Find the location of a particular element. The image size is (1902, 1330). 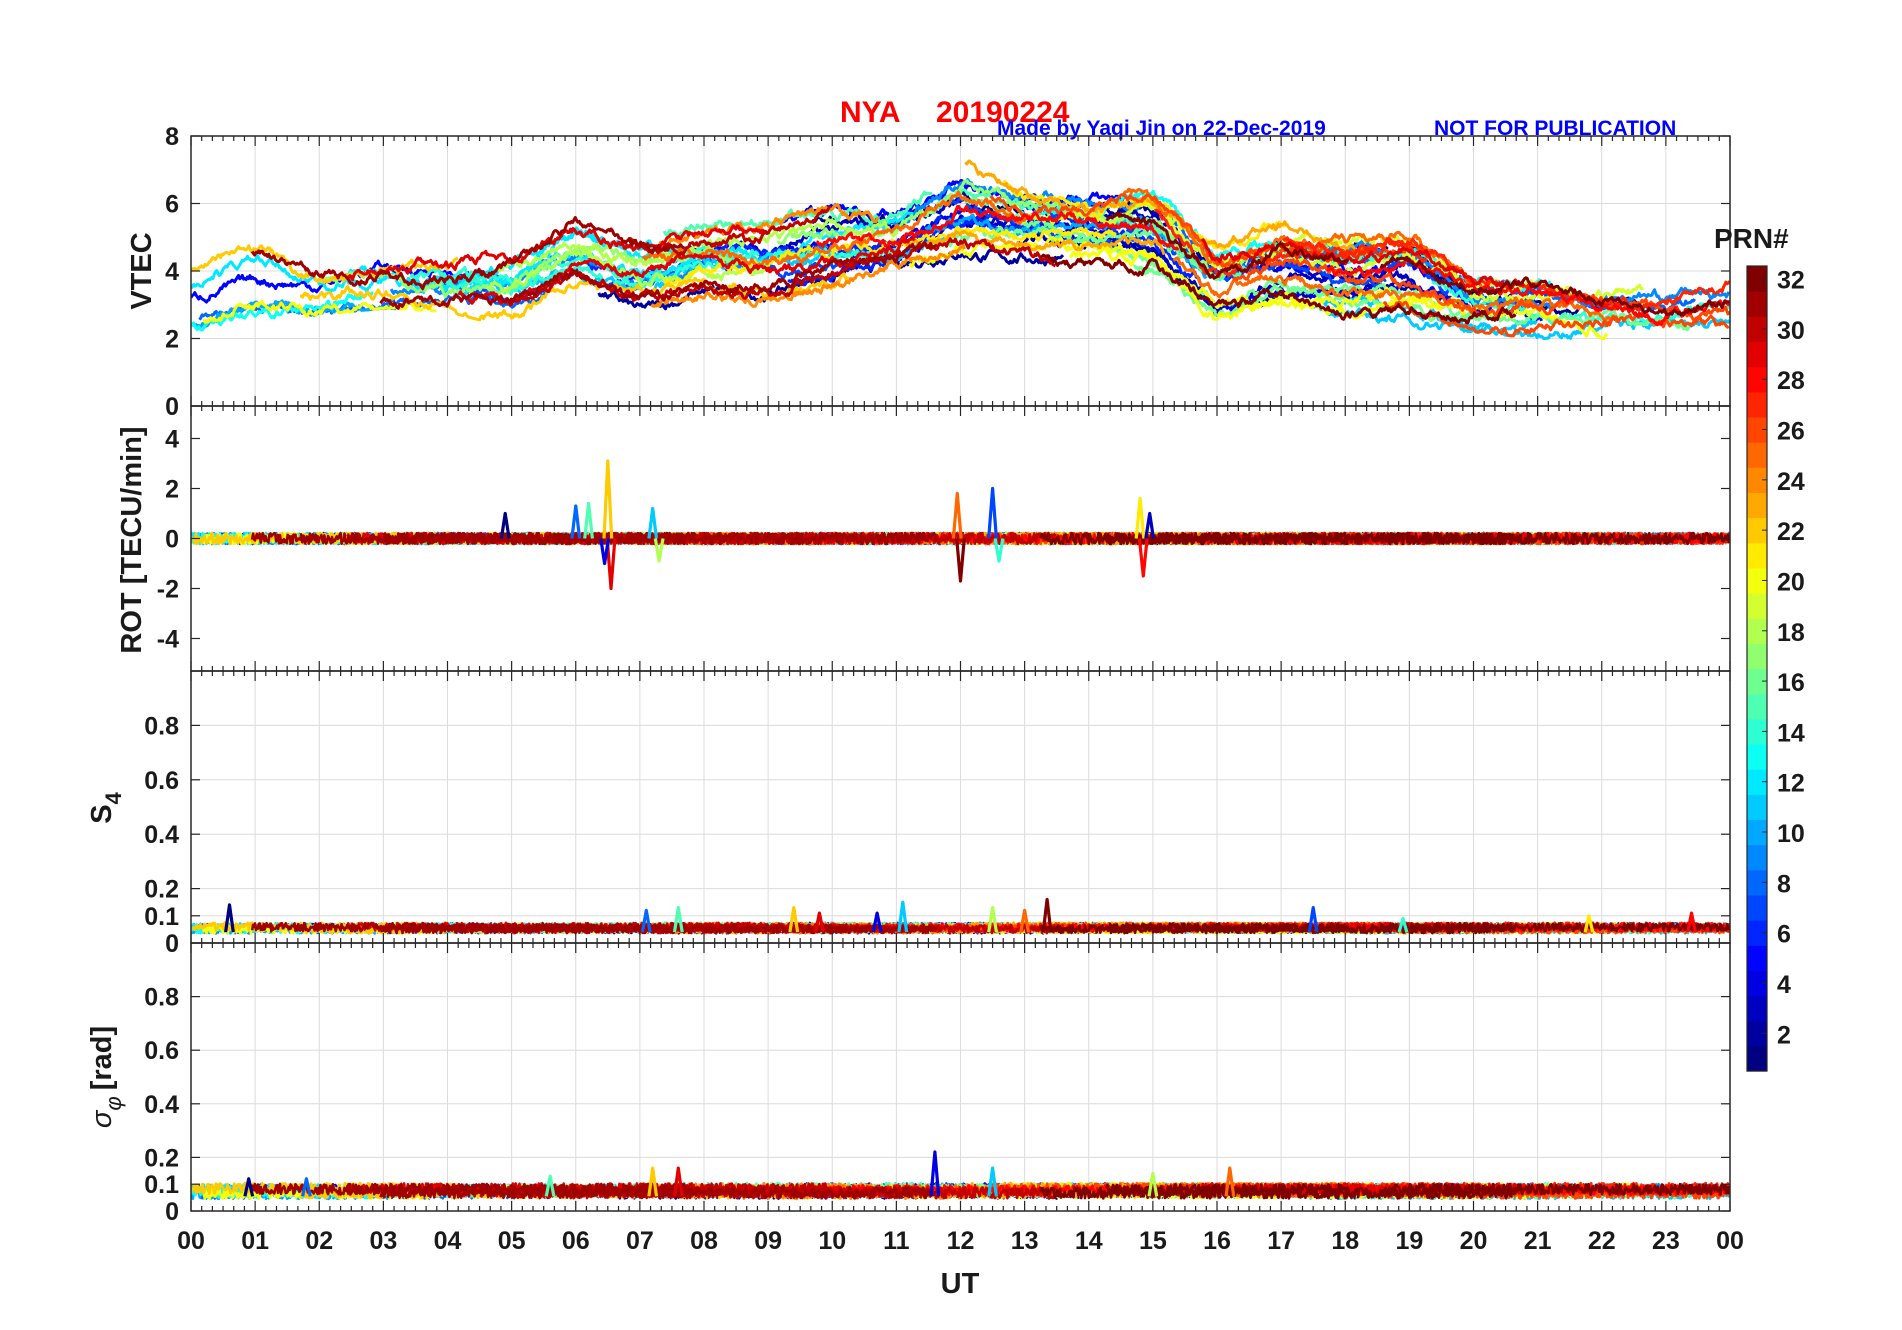

vtec-traces is located at coordinates (960, 249).